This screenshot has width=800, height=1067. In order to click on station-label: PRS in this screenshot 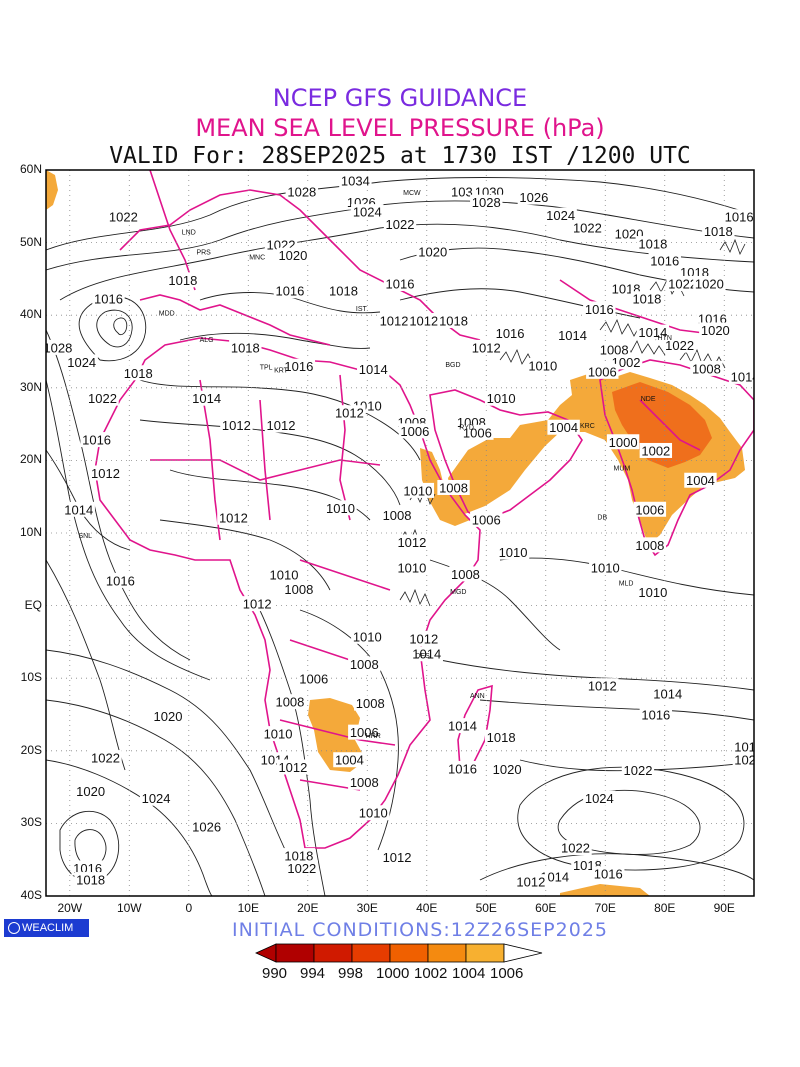, I will do `click(203, 252)`.